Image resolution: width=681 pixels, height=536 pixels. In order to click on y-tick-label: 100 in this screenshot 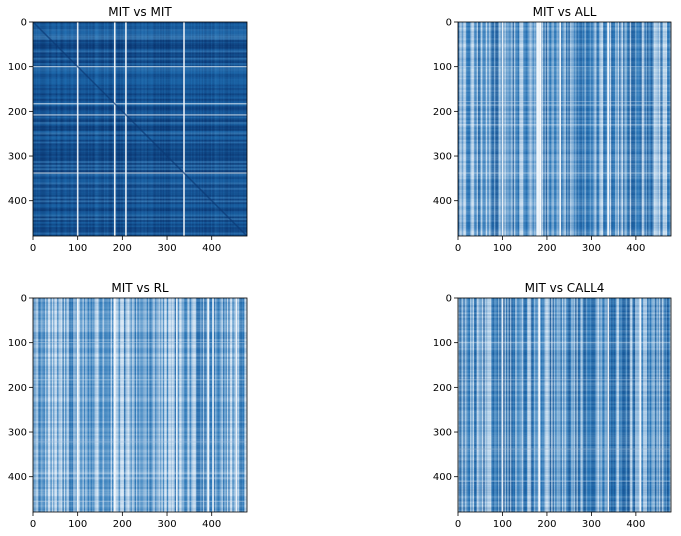, I will do `click(17, 67)`.